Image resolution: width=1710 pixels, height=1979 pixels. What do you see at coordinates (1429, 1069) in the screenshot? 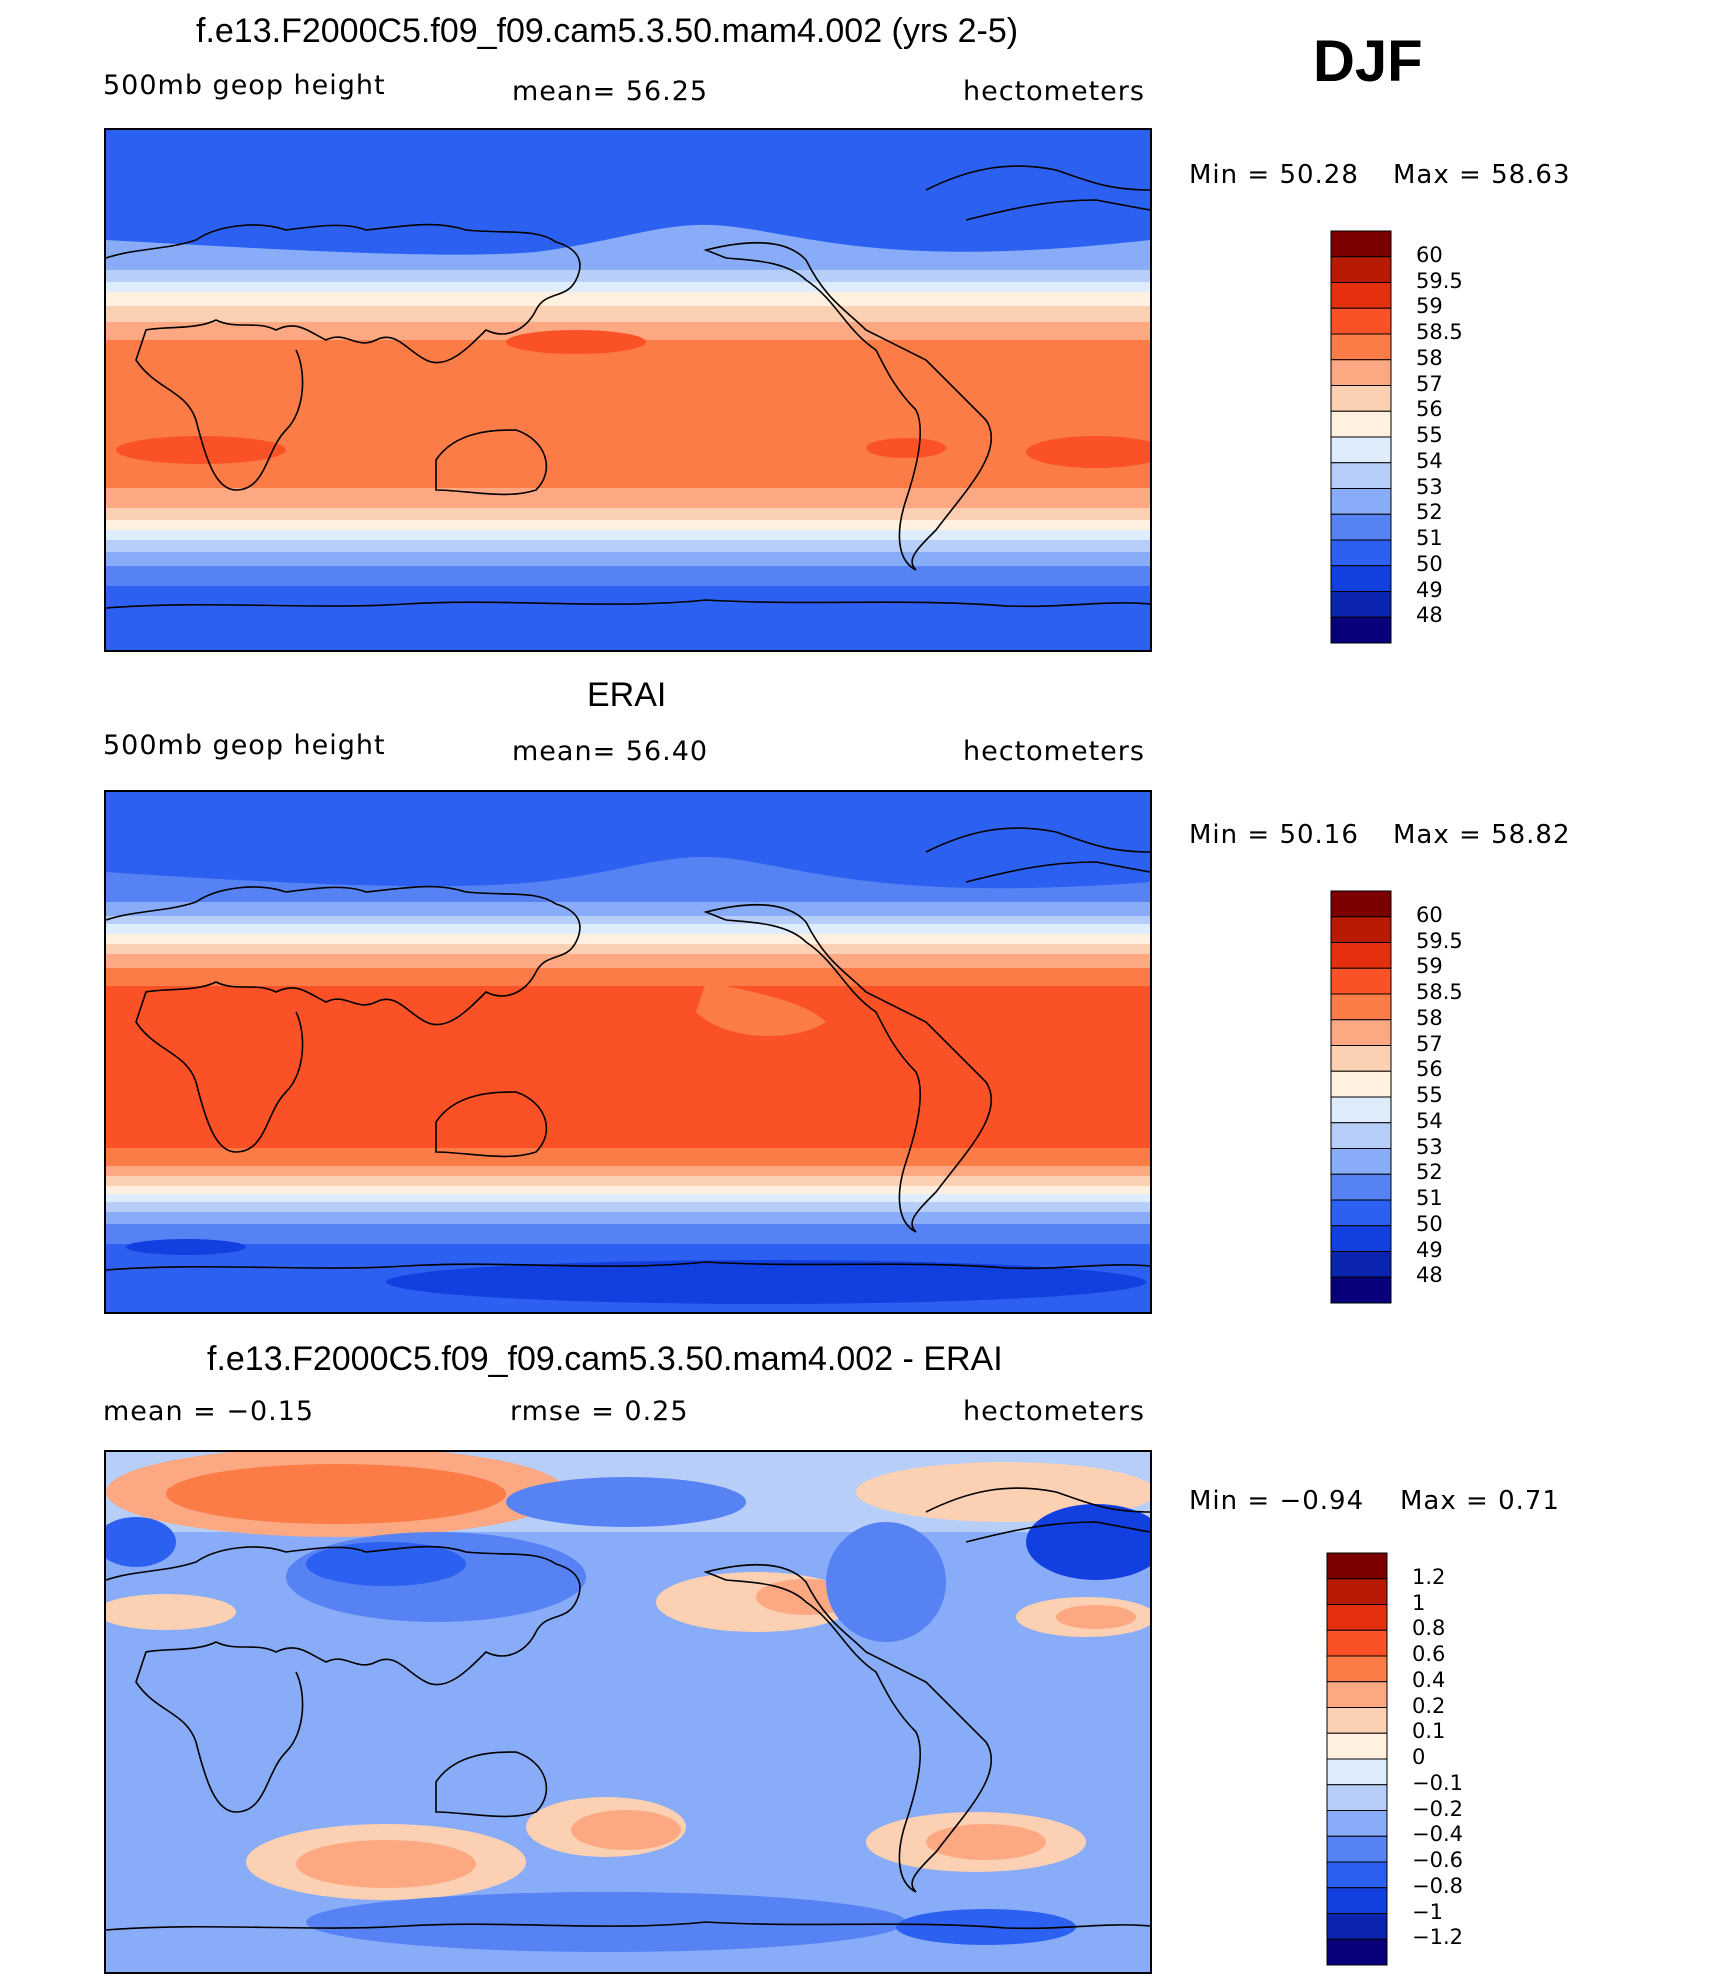
I see `colorbar-tick-label: 56` at bounding box center [1429, 1069].